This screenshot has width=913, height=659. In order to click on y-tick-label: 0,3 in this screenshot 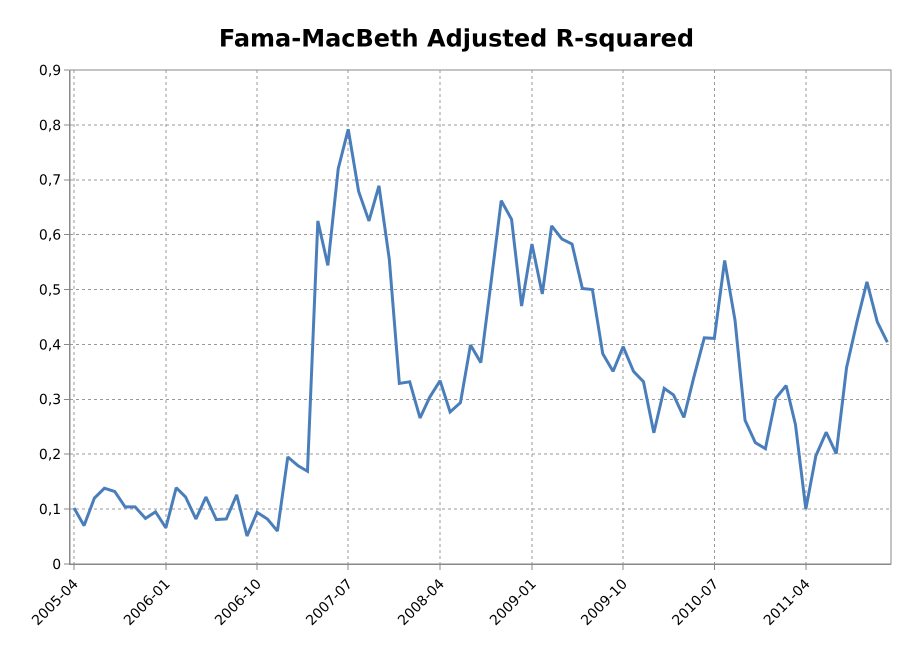, I will do `click(50, 400)`.